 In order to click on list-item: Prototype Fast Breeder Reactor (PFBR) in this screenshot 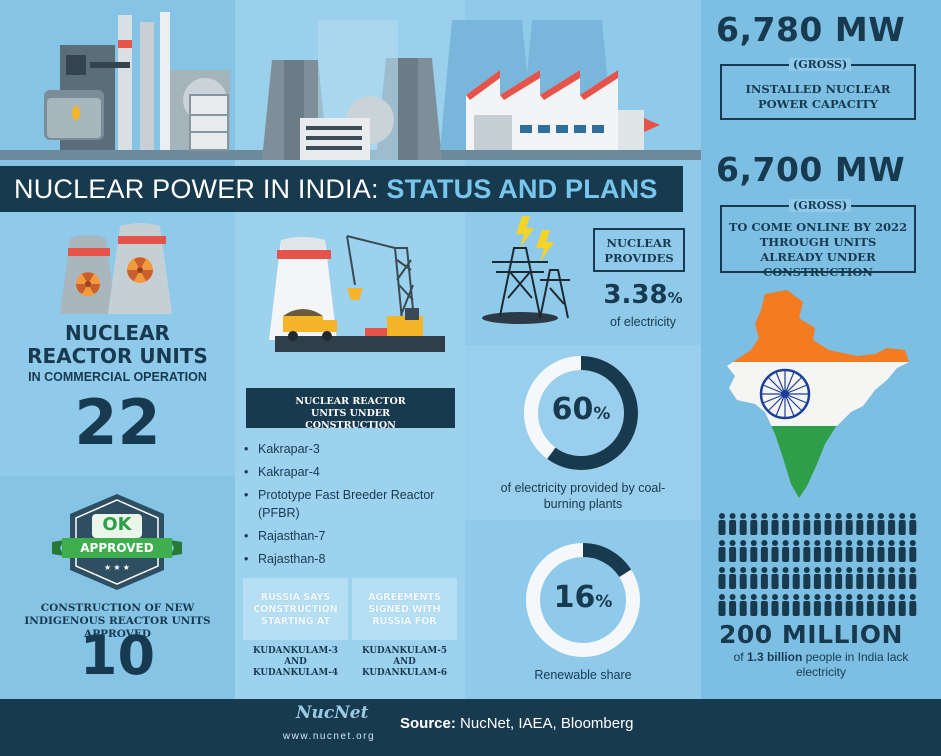, I will do `click(351, 504)`.